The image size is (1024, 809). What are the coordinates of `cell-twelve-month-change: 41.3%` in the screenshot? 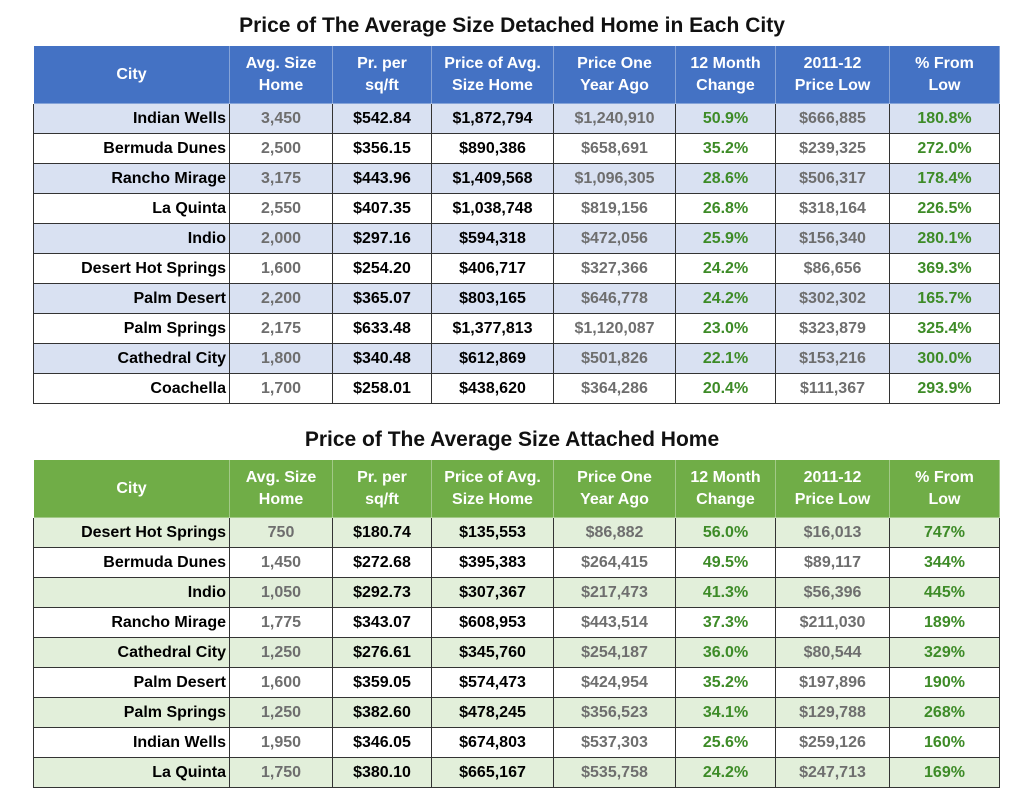 It's located at (725, 592).